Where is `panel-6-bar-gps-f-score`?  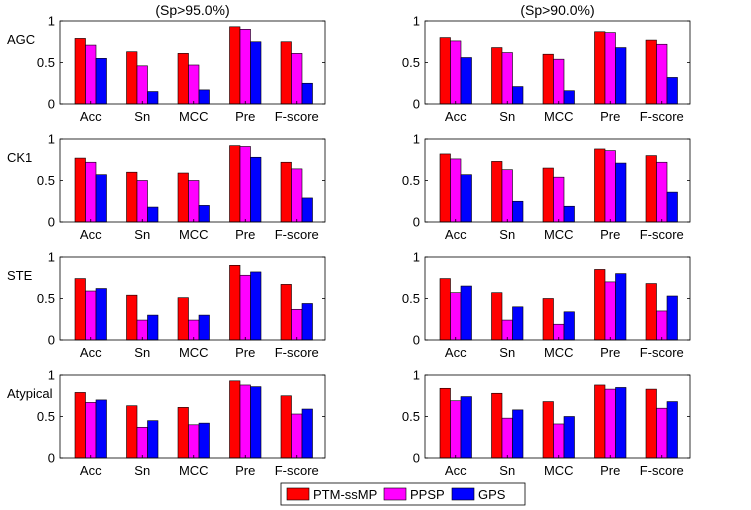 panel-6-bar-gps-f-score is located at coordinates (672, 318).